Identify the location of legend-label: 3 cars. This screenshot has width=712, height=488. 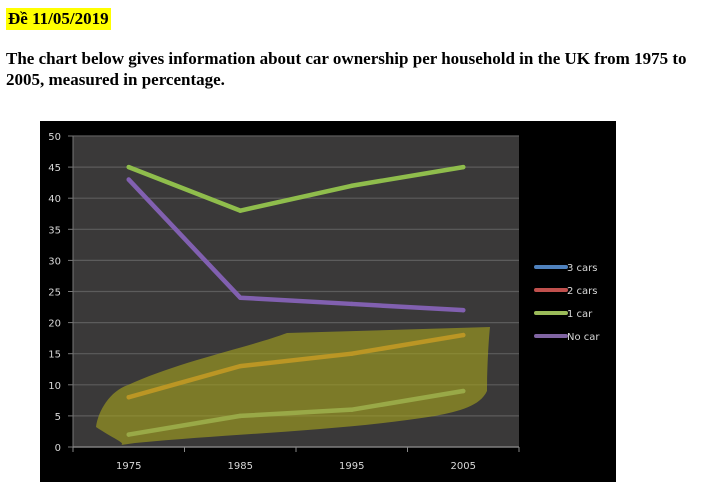
(582, 268).